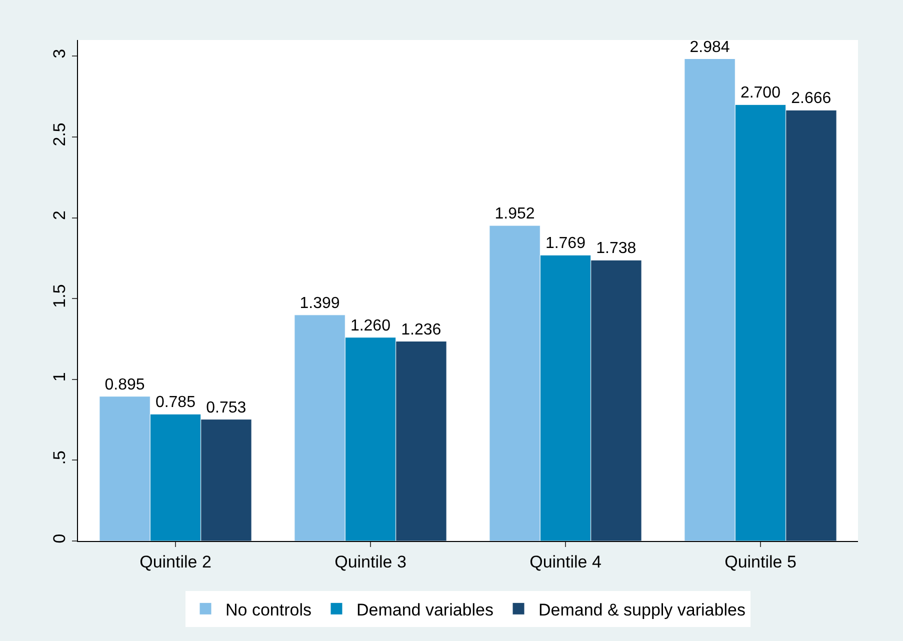 This screenshot has height=641, width=903. I want to click on data-label: 1.769, so click(565, 243).